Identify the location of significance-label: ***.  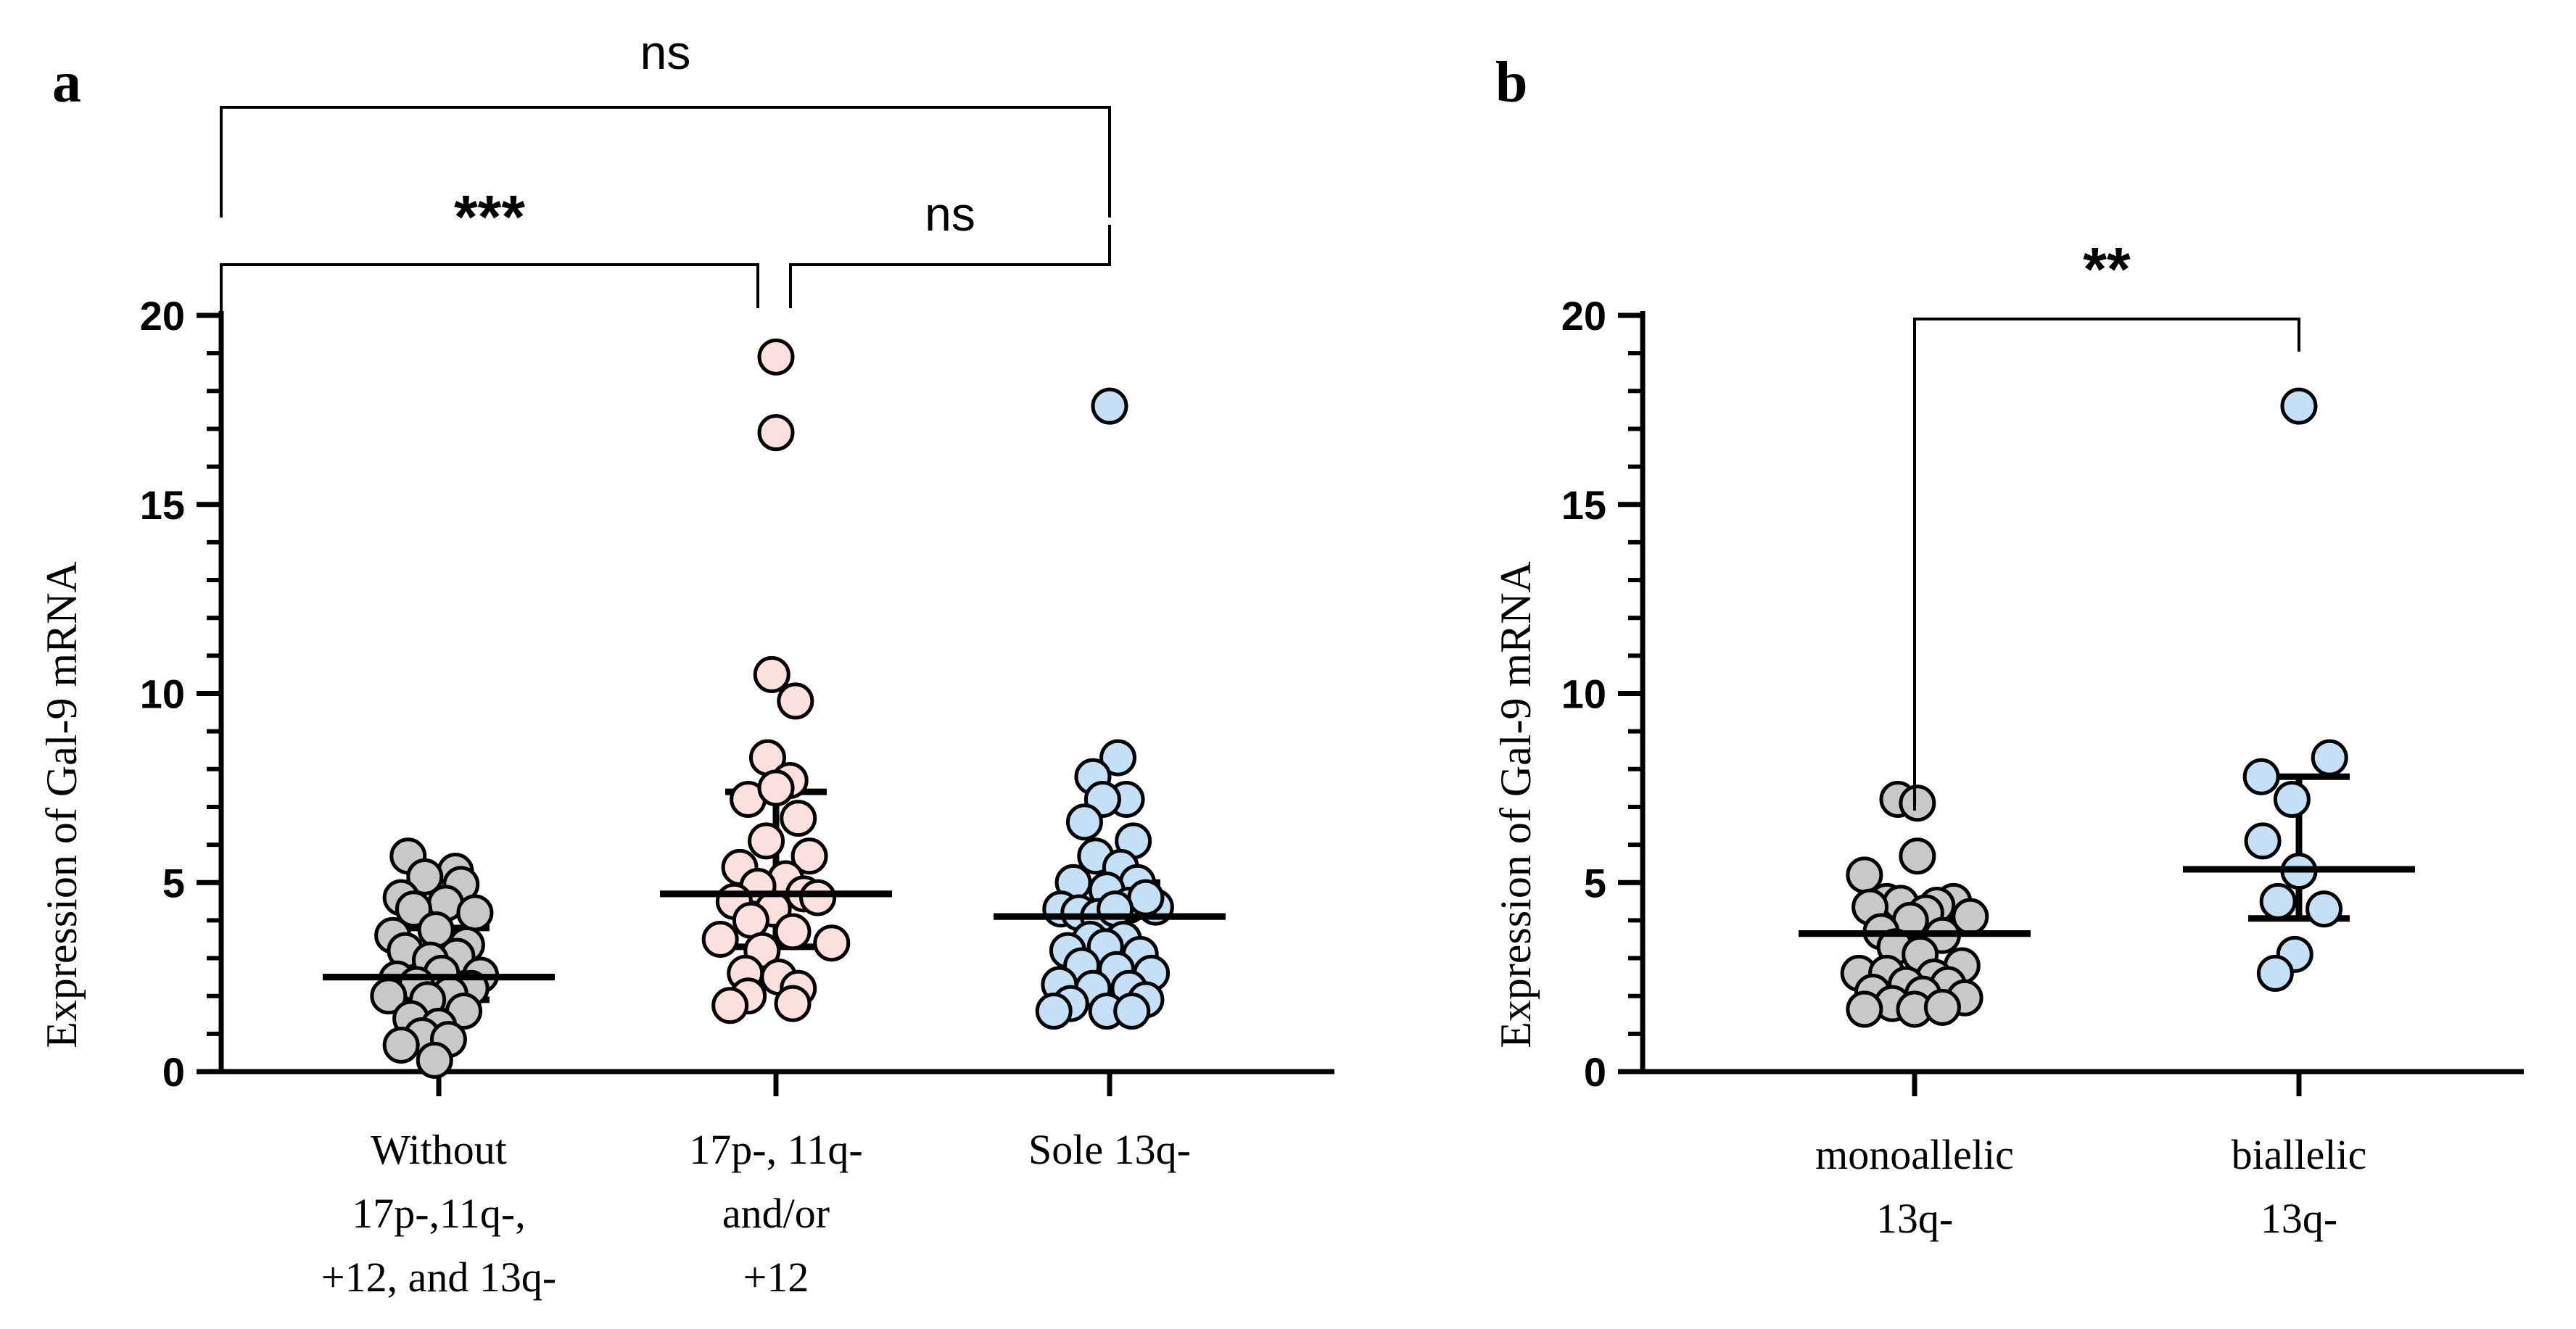
(490, 217).